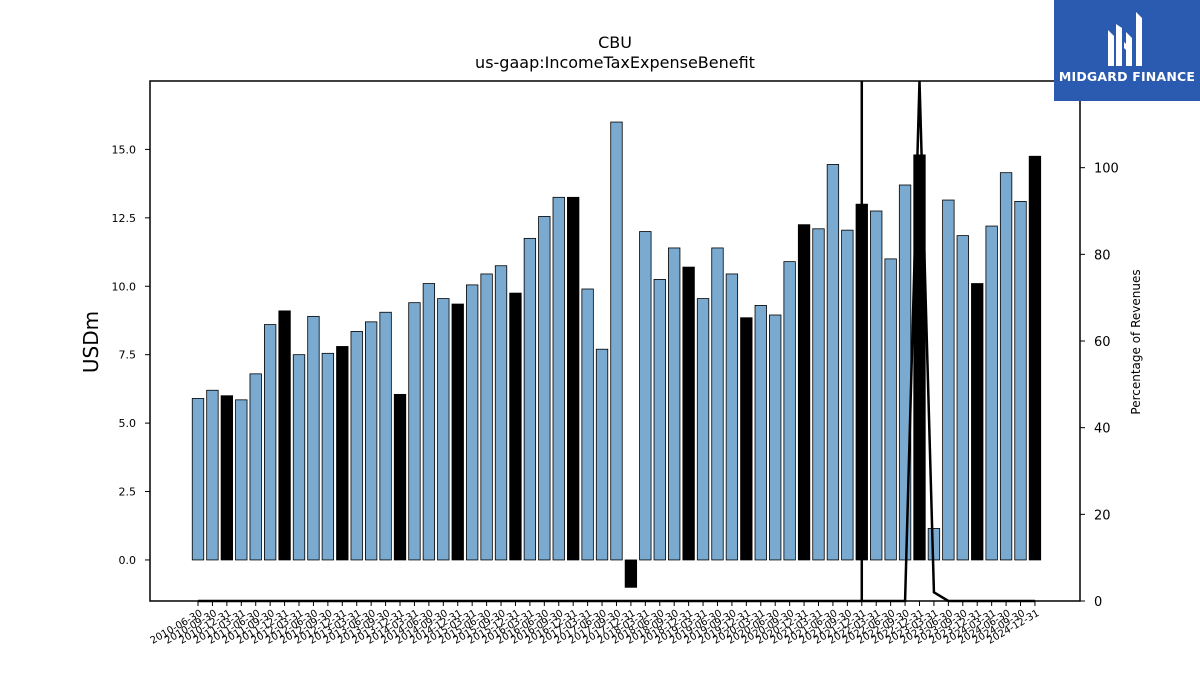 The height and width of the screenshot is (675, 1200). Describe the element at coordinates (128, 560) in the screenshot. I see `y-tick-label: 0.0` at that location.